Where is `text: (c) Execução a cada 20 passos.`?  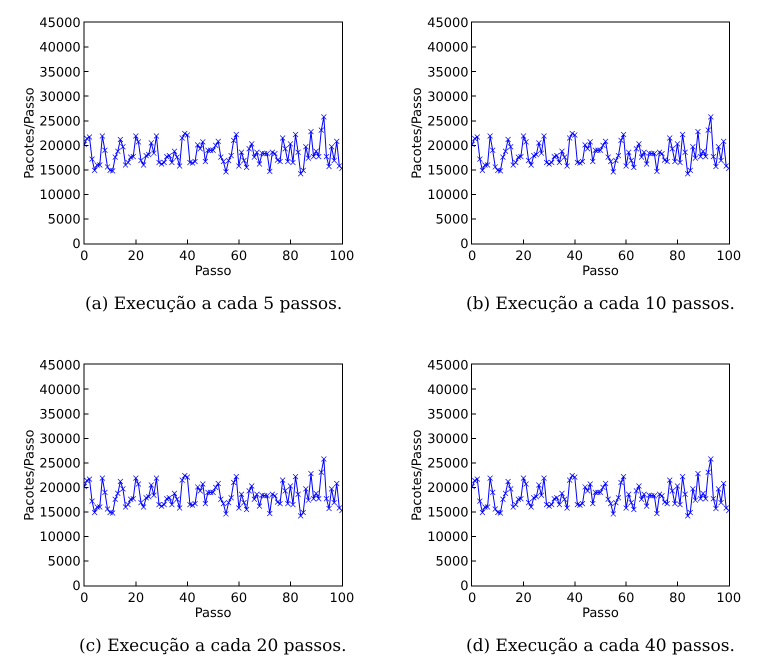 text: (c) Execução a cada 20 passos. is located at coordinates (212, 646).